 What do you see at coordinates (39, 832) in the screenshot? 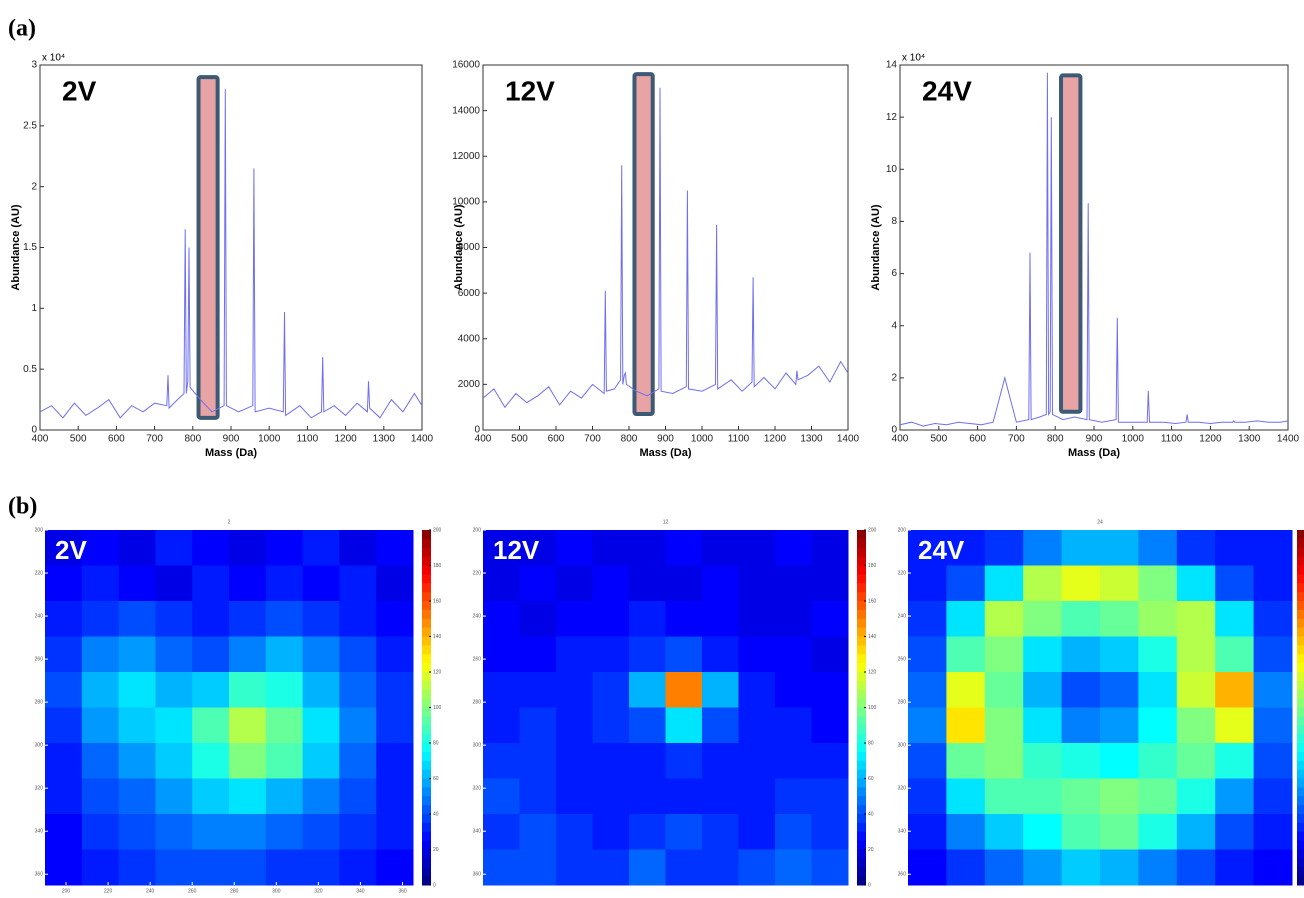
I see `y-tick-label: 340` at bounding box center [39, 832].